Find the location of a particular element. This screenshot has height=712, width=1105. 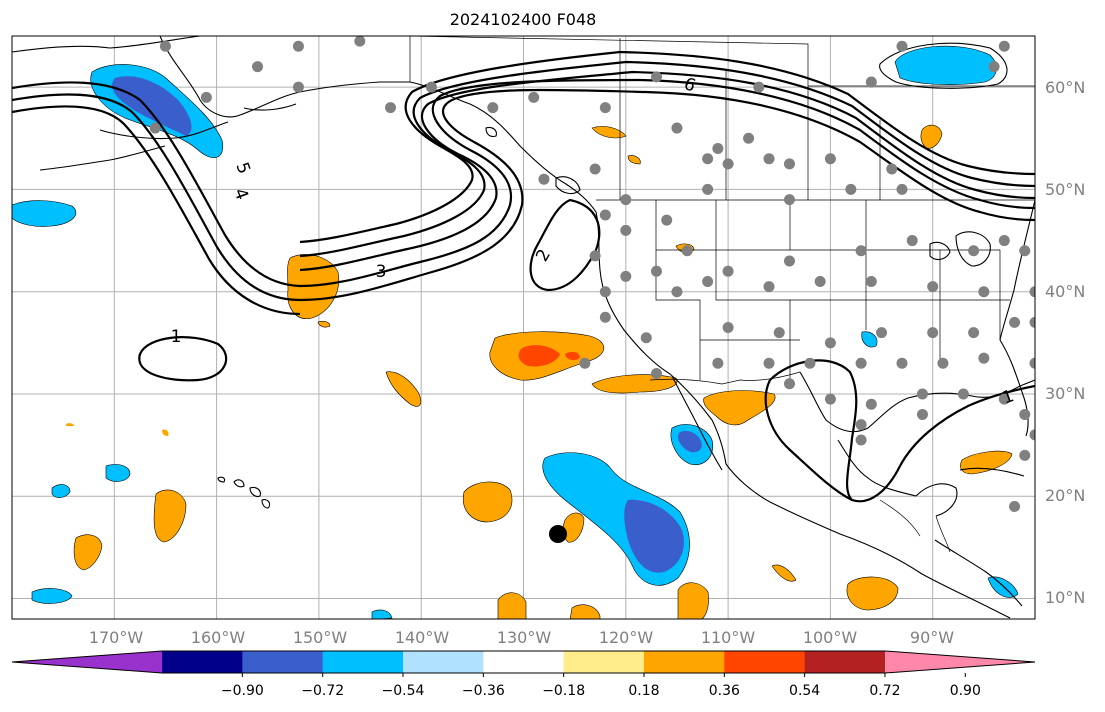

lon-tick-label: 90°W is located at coordinates (932, 637).